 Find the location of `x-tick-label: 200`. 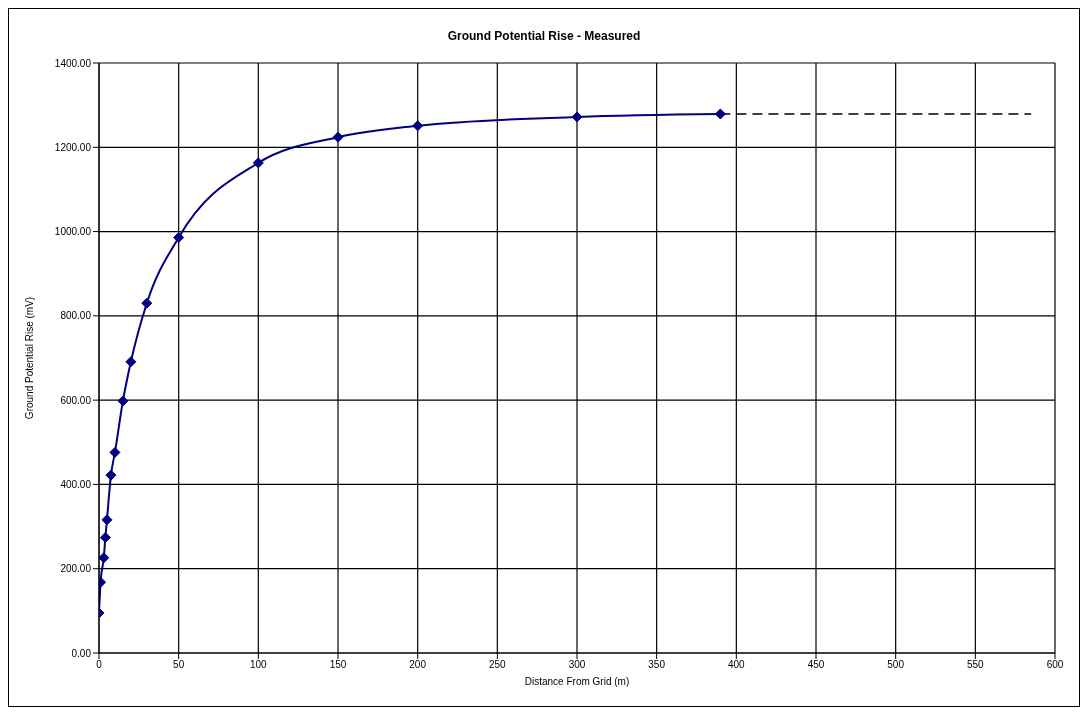

x-tick-label: 200 is located at coordinates (418, 665).